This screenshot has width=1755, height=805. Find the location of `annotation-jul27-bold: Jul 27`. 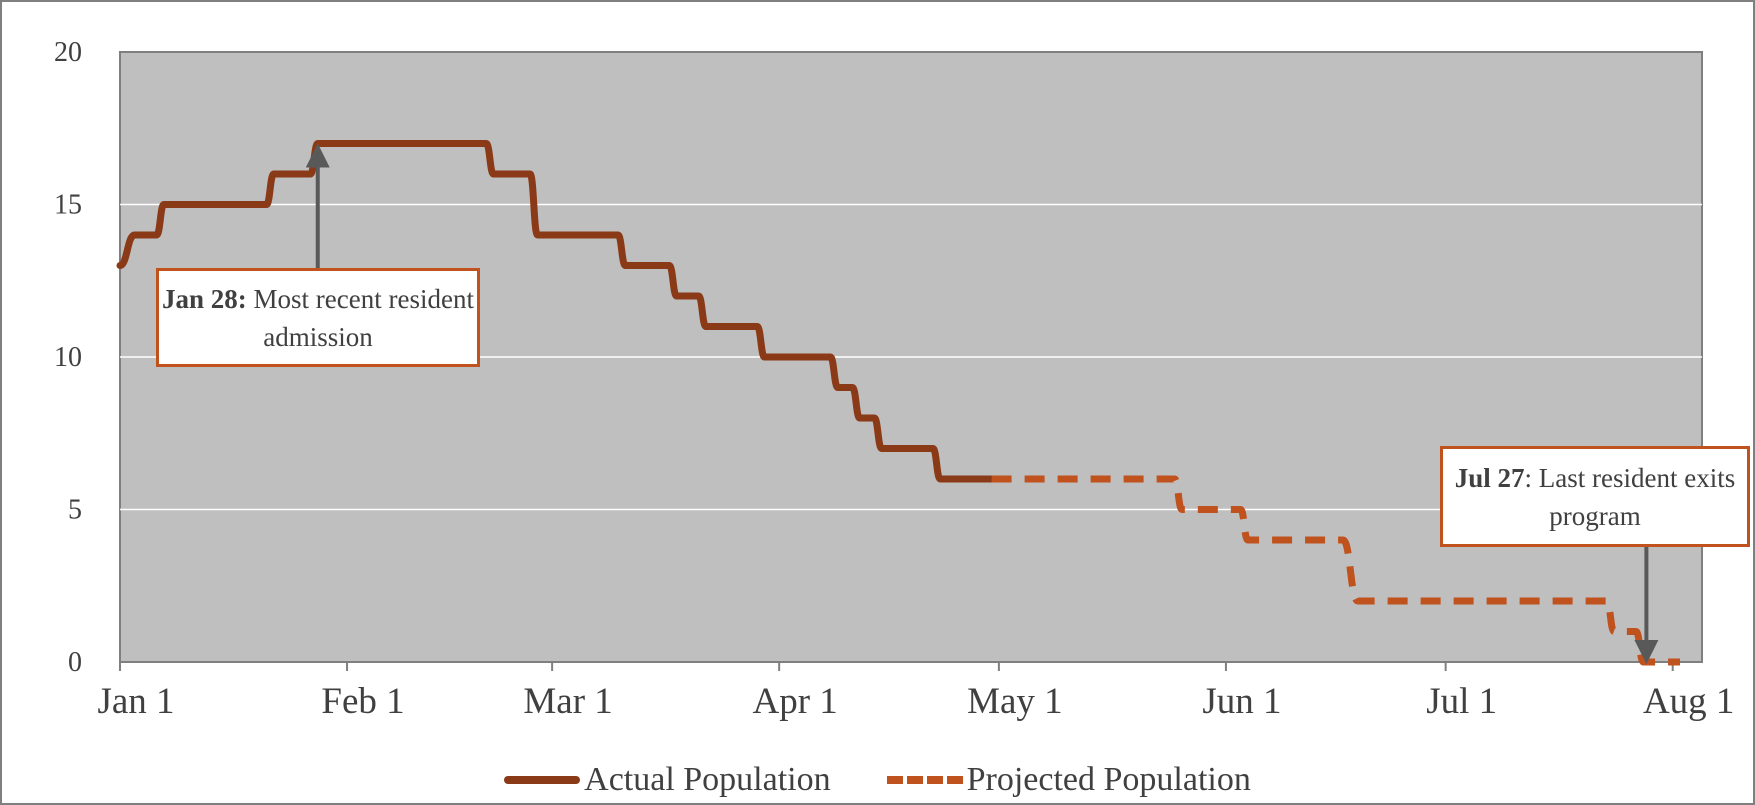

annotation-jul27-bold: Jul 27 is located at coordinates (1489, 477).